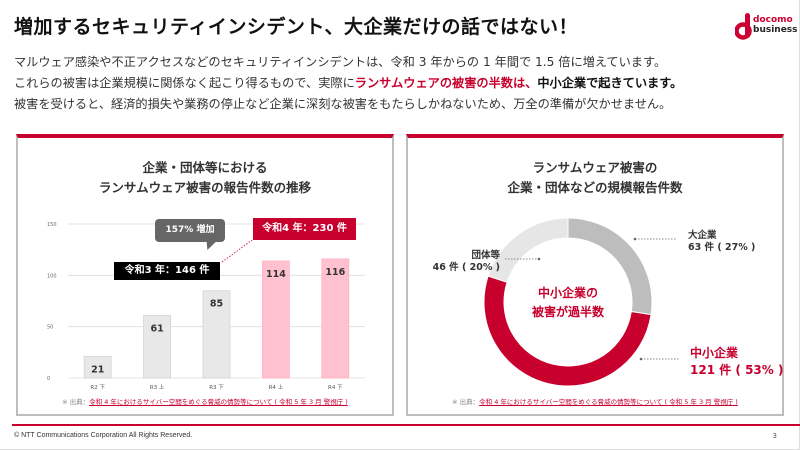 The image size is (800, 450). Describe the element at coordinates (743, 26) in the screenshot. I see `docomo-d-icon` at that location.